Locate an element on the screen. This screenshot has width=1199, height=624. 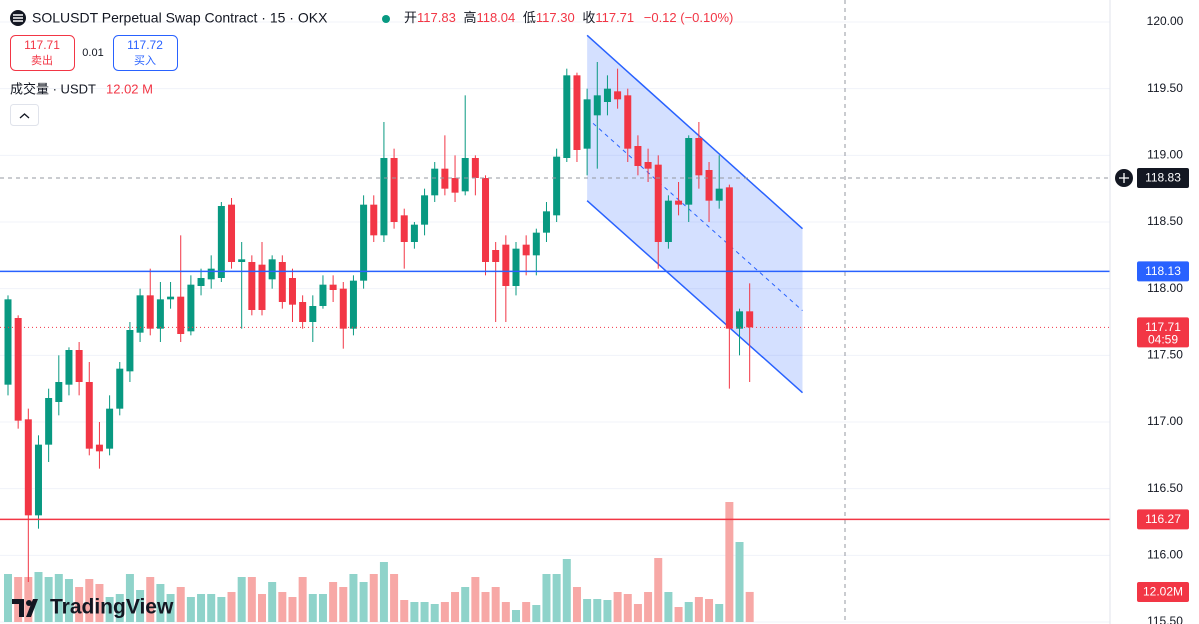
price-tag-label: 118.13 is located at coordinates (1163, 271).